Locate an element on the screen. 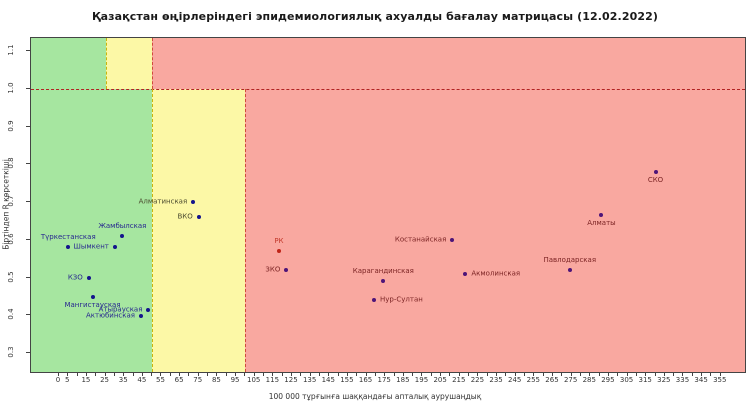  point-label: ЗКО is located at coordinates (273, 269).